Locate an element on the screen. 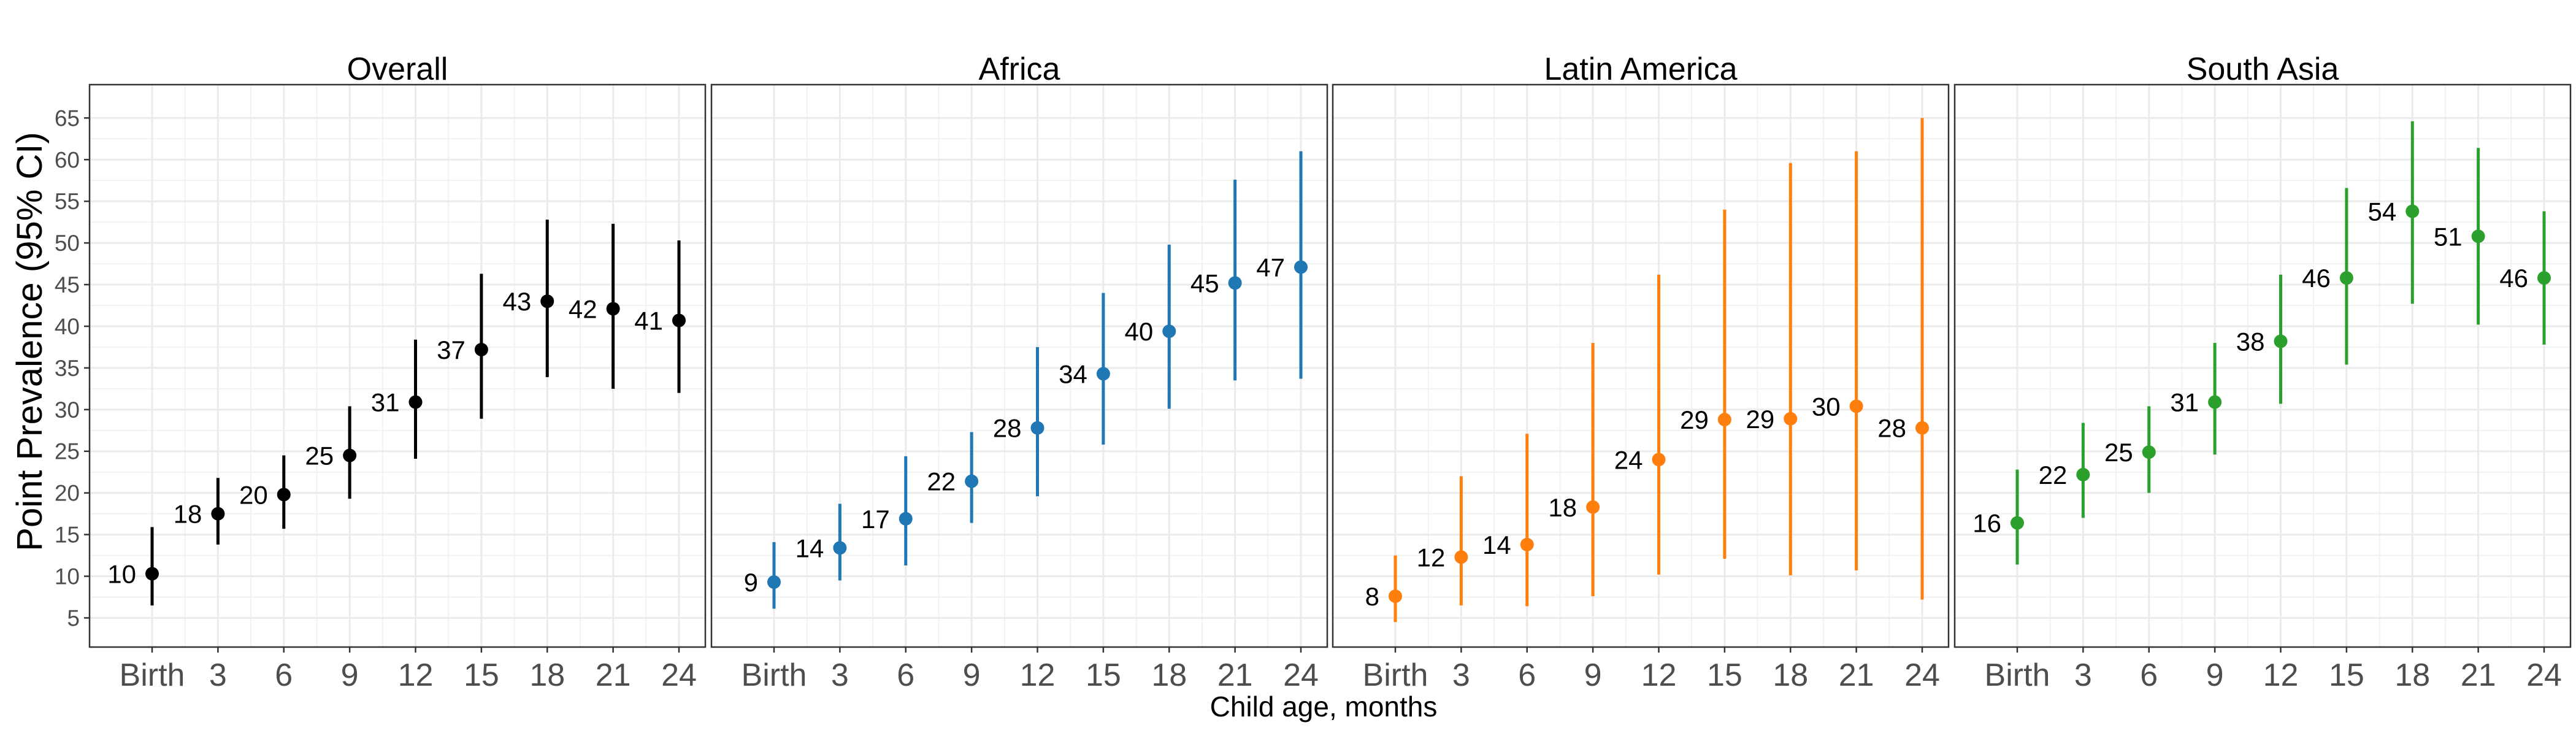 The width and height of the screenshot is (2576, 736). point-value-label: 34 is located at coordinates (1073, 373).